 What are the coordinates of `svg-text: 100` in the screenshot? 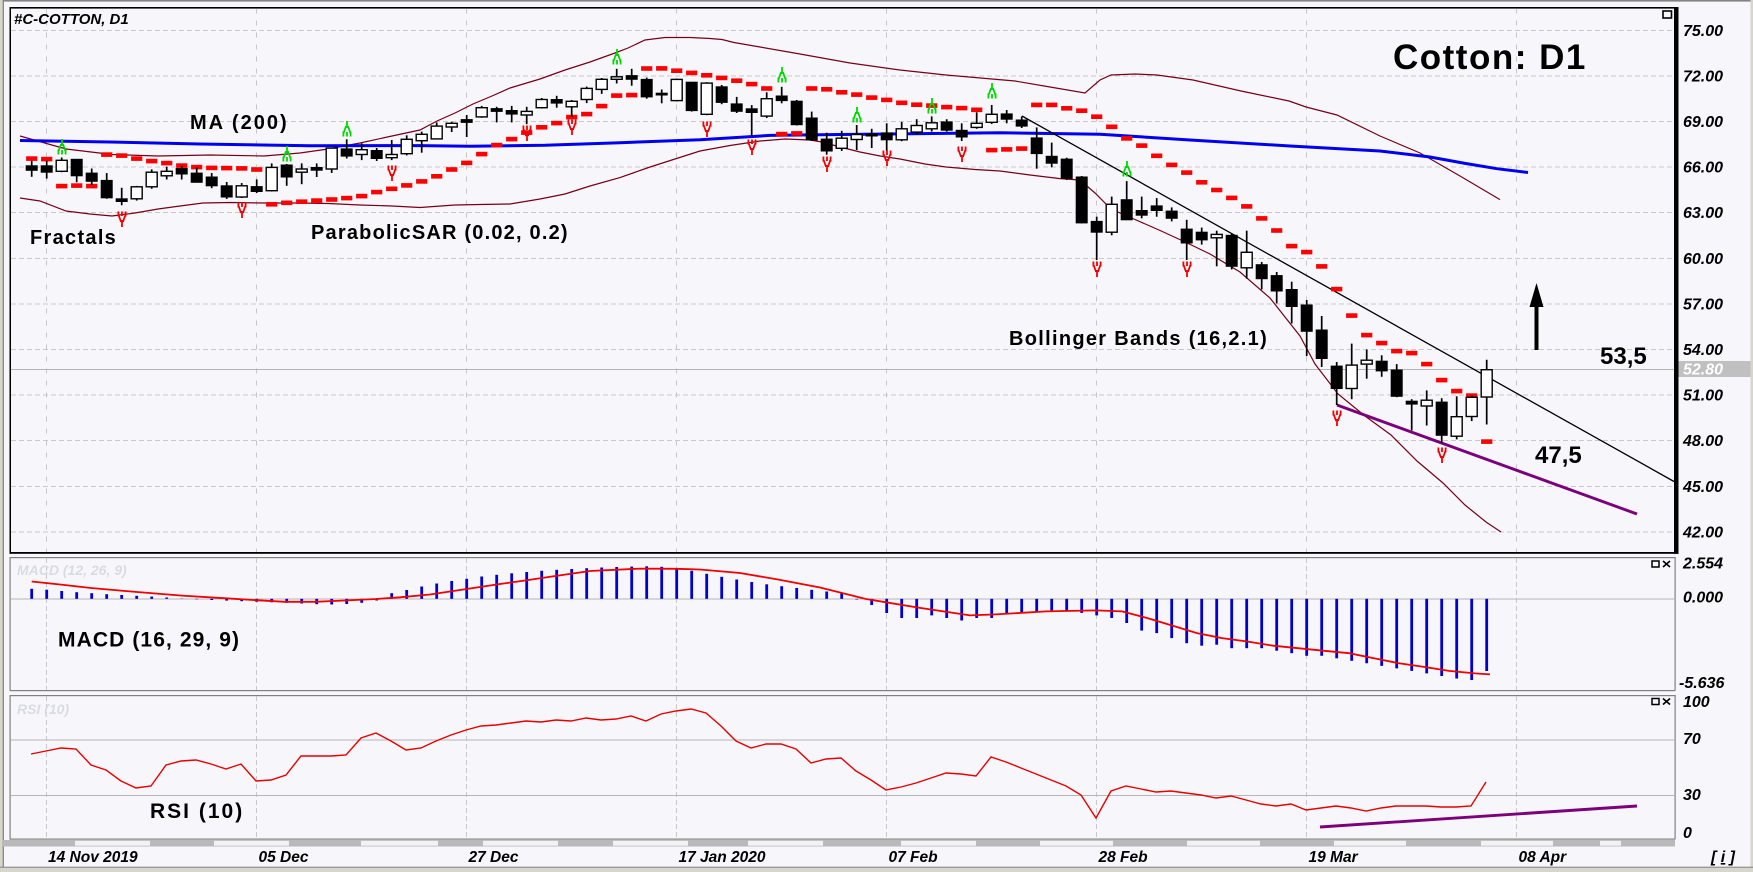 It's located at (1696, 702).